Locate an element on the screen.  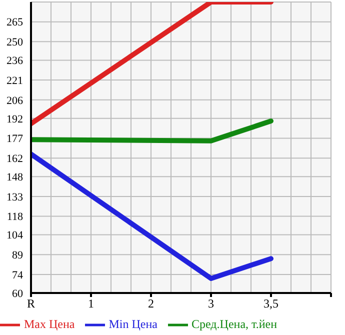
y-tick-label: 206 is located at coordinates (15, 100).